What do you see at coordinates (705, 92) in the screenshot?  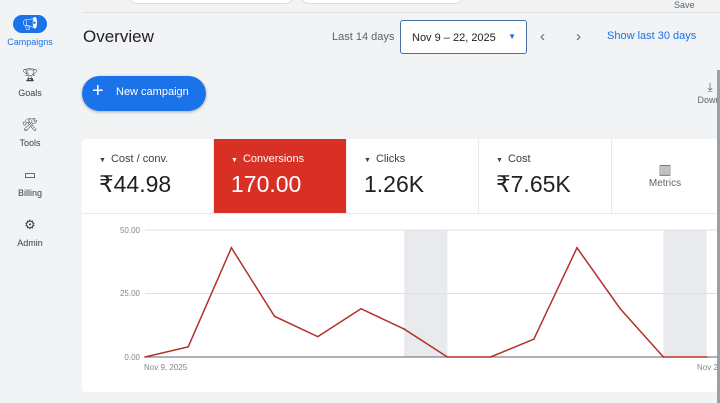 I see `download-button: ⤓ Downl` at bounding box center [705, 92].